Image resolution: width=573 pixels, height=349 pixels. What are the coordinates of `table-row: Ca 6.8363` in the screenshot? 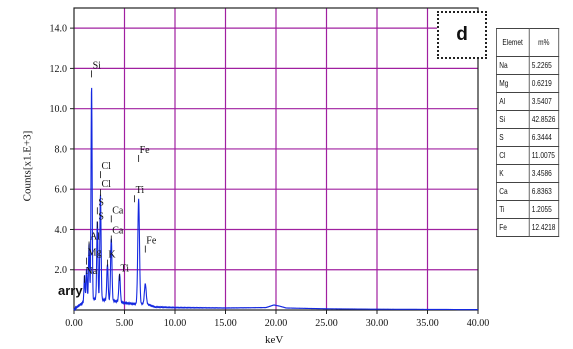 It's located at (528, 191).